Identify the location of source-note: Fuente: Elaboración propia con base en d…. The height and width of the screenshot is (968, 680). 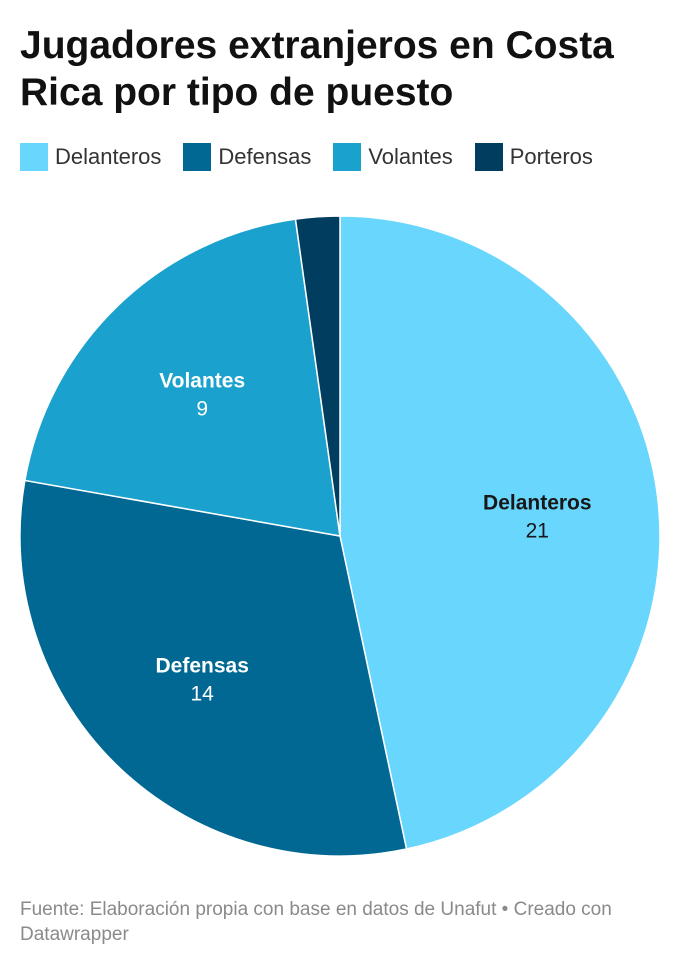
(316, 922).